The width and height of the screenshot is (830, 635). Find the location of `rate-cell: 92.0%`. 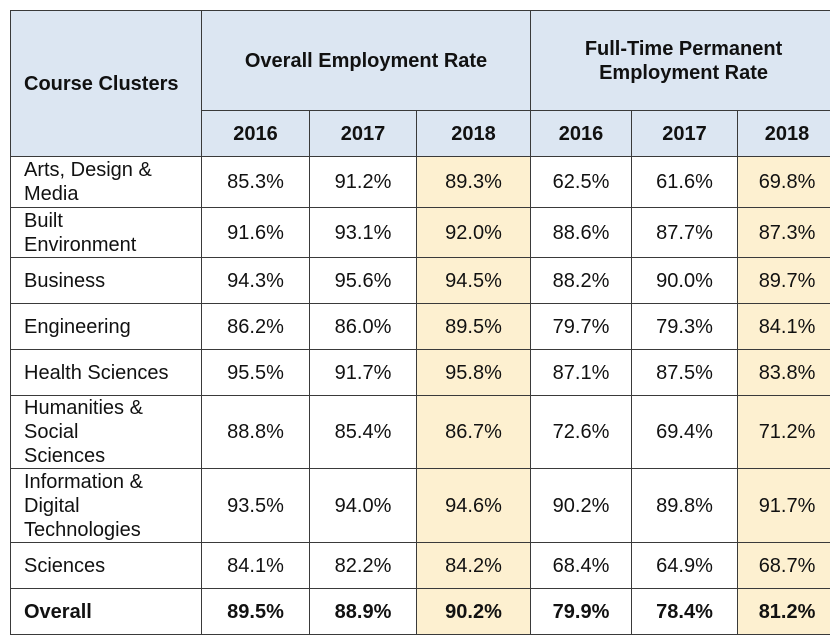

rate-cell: 92.0% is located at coordinates (474, 233).